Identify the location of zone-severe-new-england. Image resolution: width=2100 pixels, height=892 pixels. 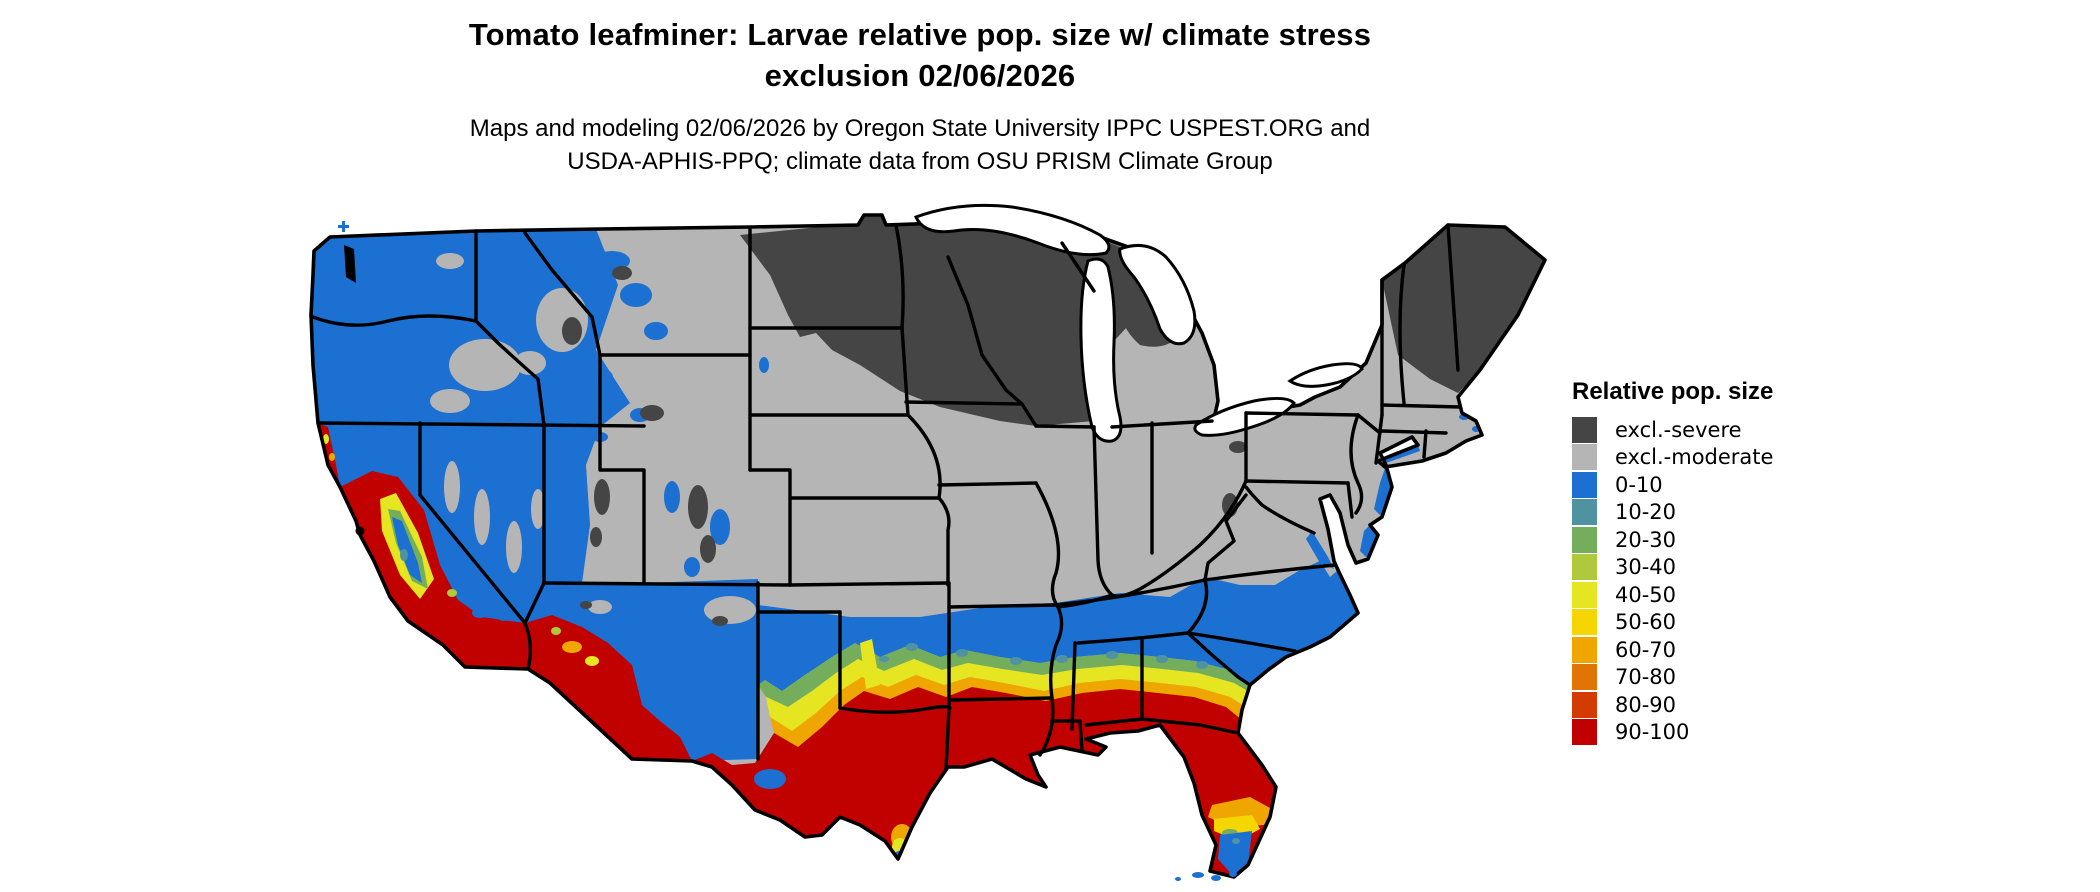
(1463, 309).